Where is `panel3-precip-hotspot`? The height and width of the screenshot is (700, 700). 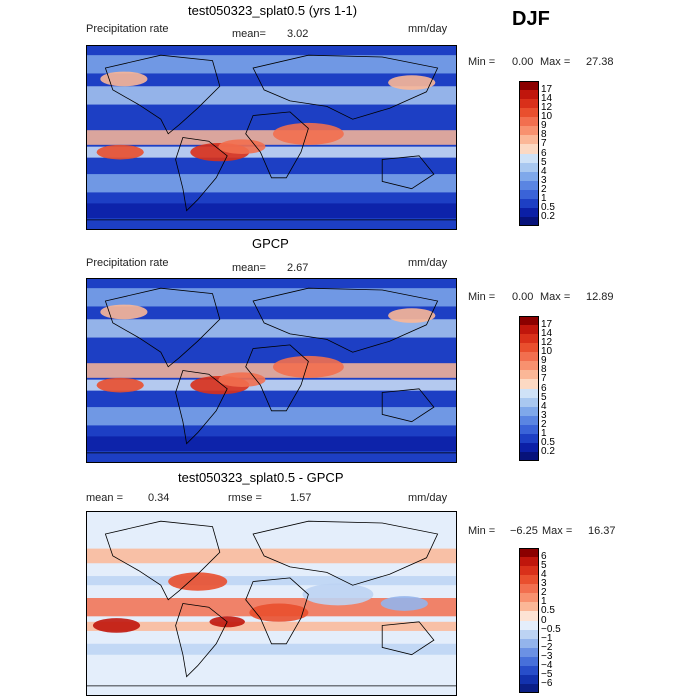 panel3-precip-hotspot is located at coordinates (198, 581).